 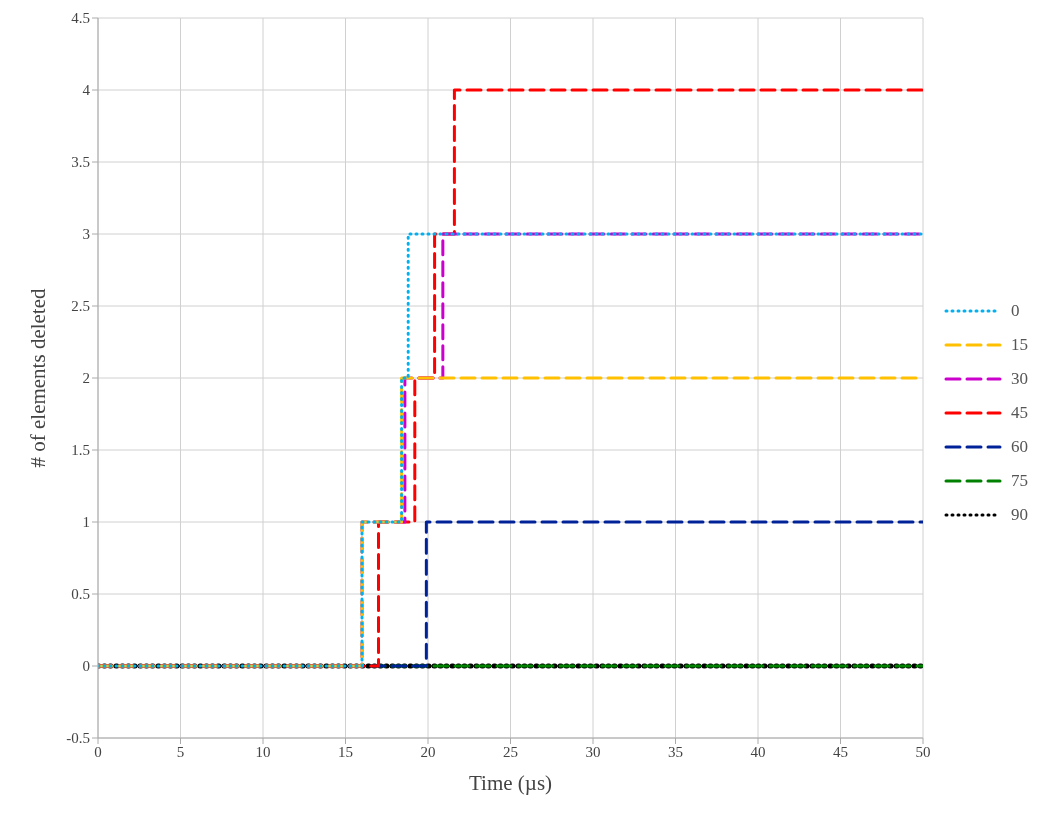 I want to click on y-tick-label: 2, so click(x=86, y=378).